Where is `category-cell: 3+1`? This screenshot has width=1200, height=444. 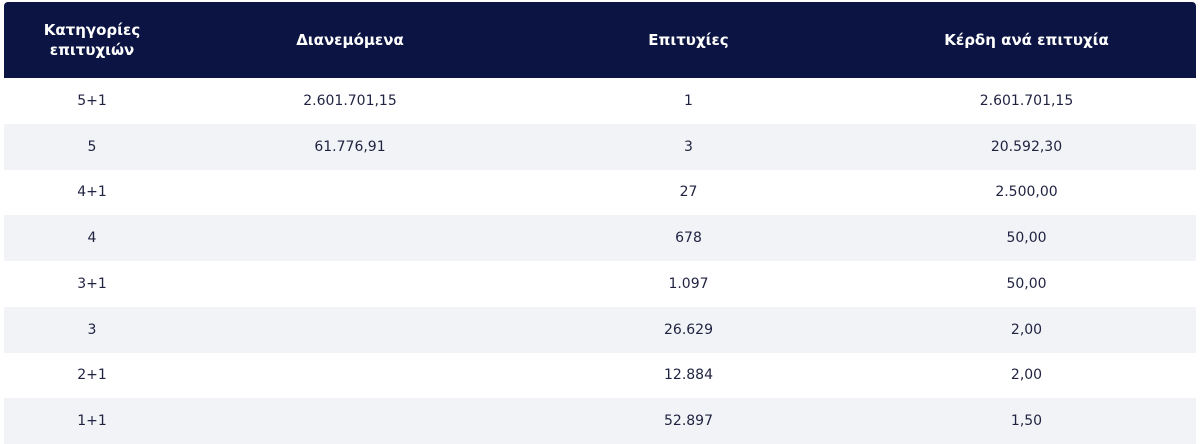 category-cell: 3+1 is located at coordinates (92, 283).